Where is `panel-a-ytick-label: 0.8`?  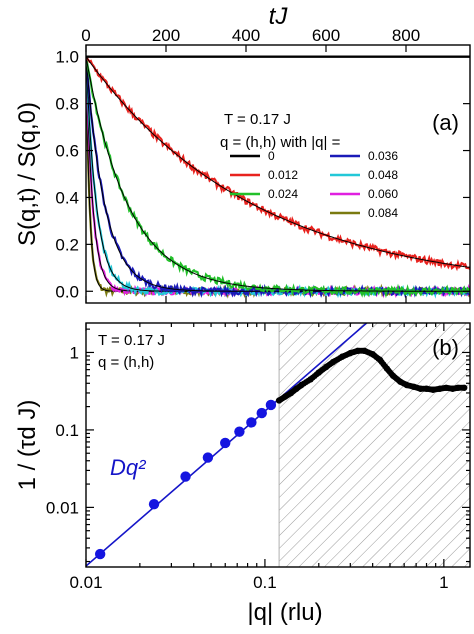
panel-a-ytick-label: 0.8 is located at coordinates (67, 104).